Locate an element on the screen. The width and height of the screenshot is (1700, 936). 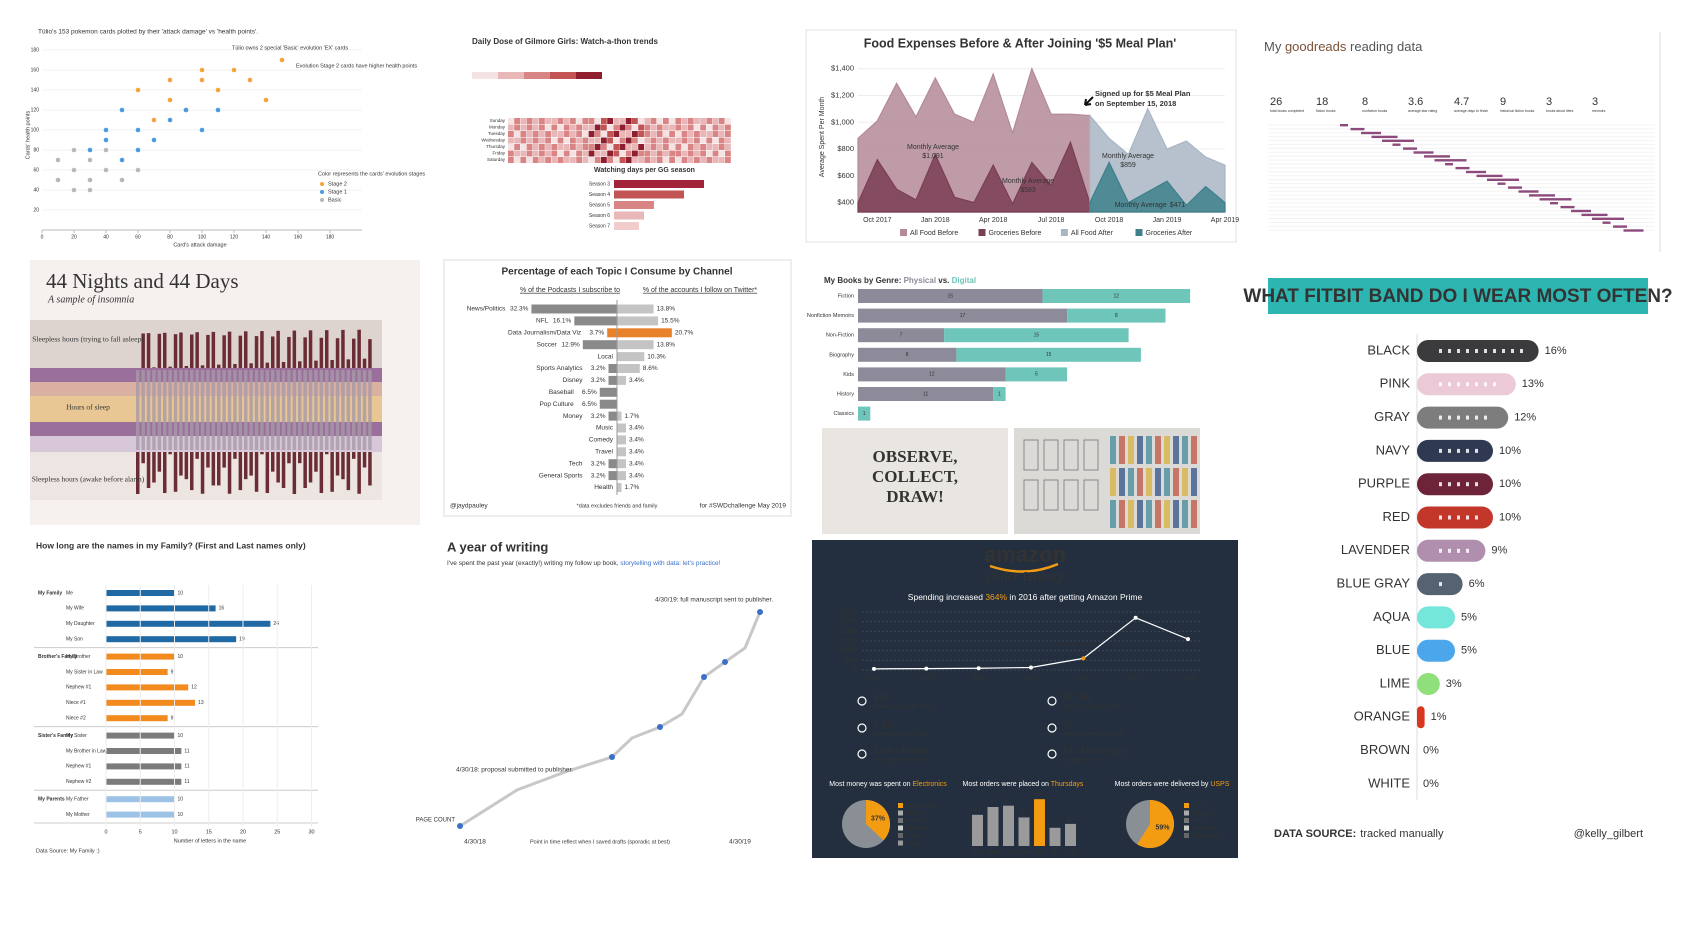
row-label: Hours of sleep is located at coordinates (88, 407).